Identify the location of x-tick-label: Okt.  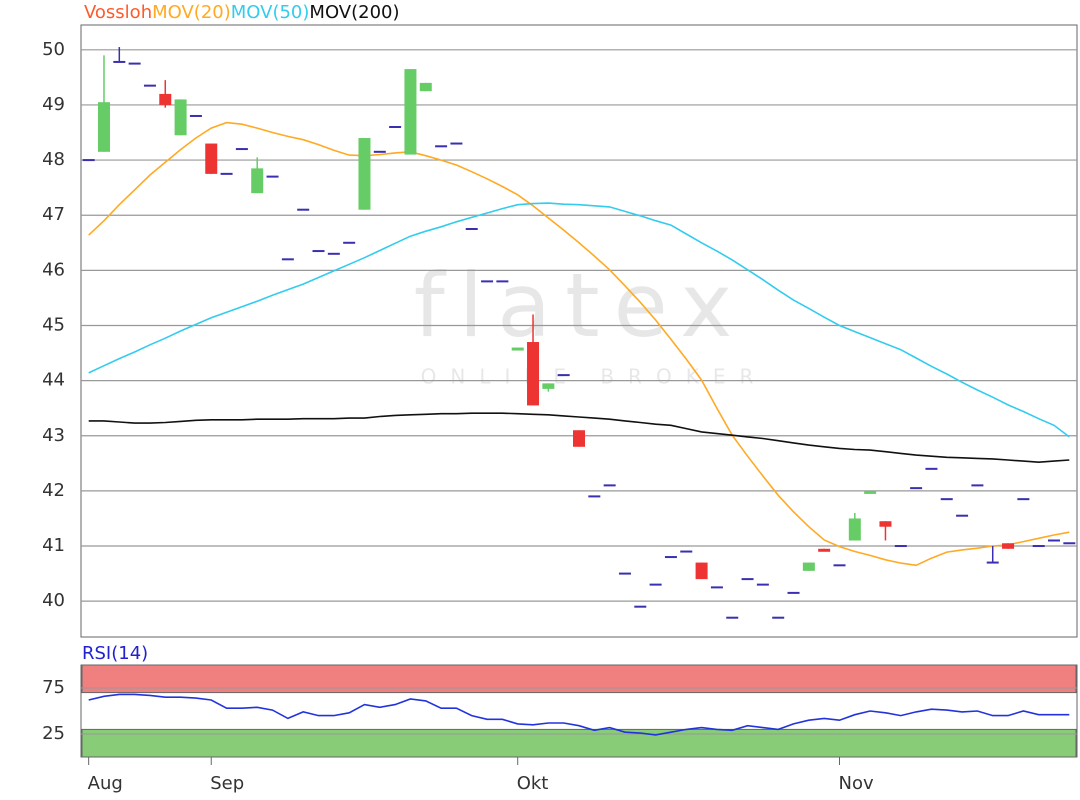
(533, 783).